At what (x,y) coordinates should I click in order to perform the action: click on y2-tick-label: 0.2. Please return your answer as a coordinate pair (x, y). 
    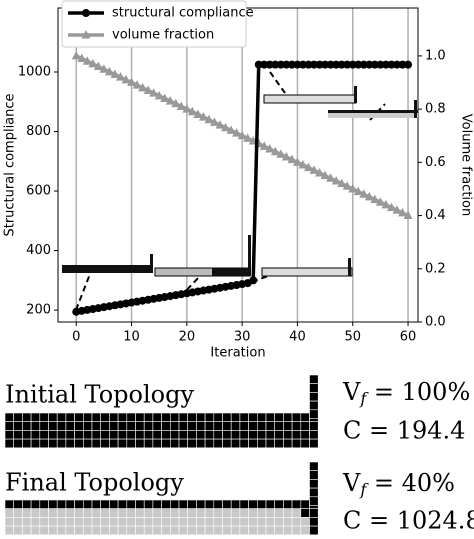
    Looking at the image, I should click on (435, 268).